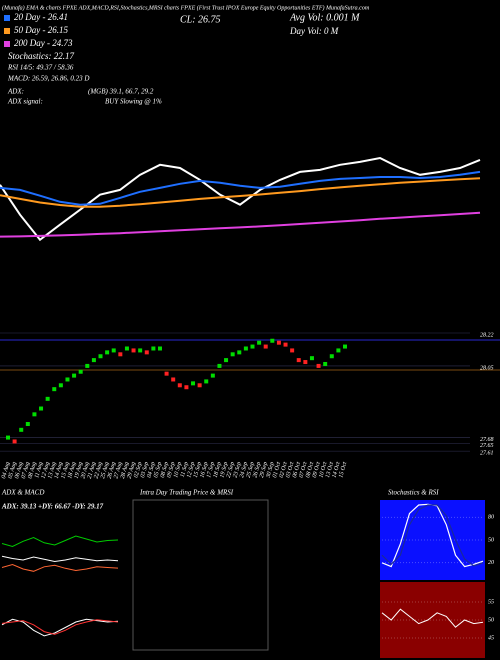 The image size is (500, 660). I want to click on x-tick-label: 12 Sep, so click(191, 469).